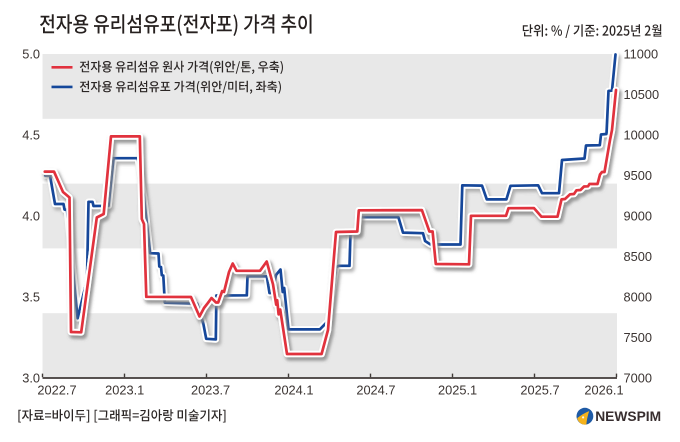 The image size is (680, 442). Describe the element at coordinates (31, 135) in the screenshot. I see `svg-text: 4.5` at that location.